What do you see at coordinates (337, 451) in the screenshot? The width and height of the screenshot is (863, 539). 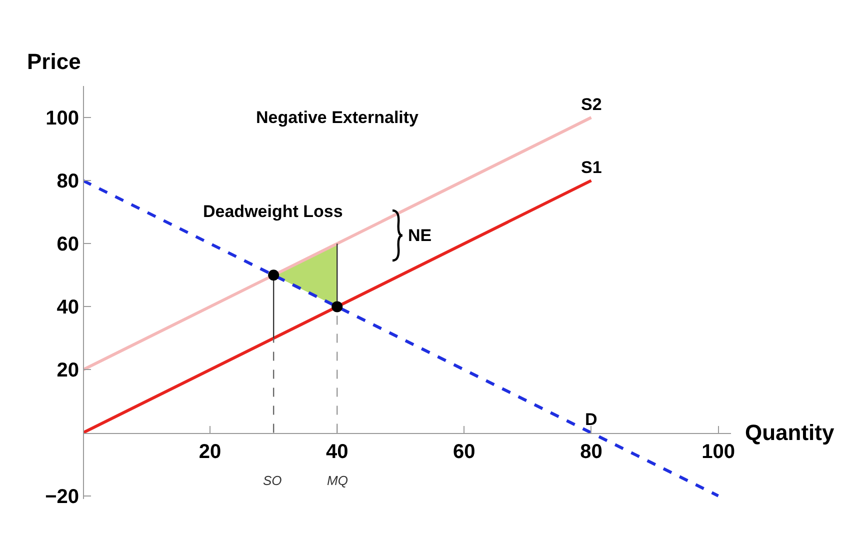 I see `x-tick-label: 40` at bounding box center [337, 451].